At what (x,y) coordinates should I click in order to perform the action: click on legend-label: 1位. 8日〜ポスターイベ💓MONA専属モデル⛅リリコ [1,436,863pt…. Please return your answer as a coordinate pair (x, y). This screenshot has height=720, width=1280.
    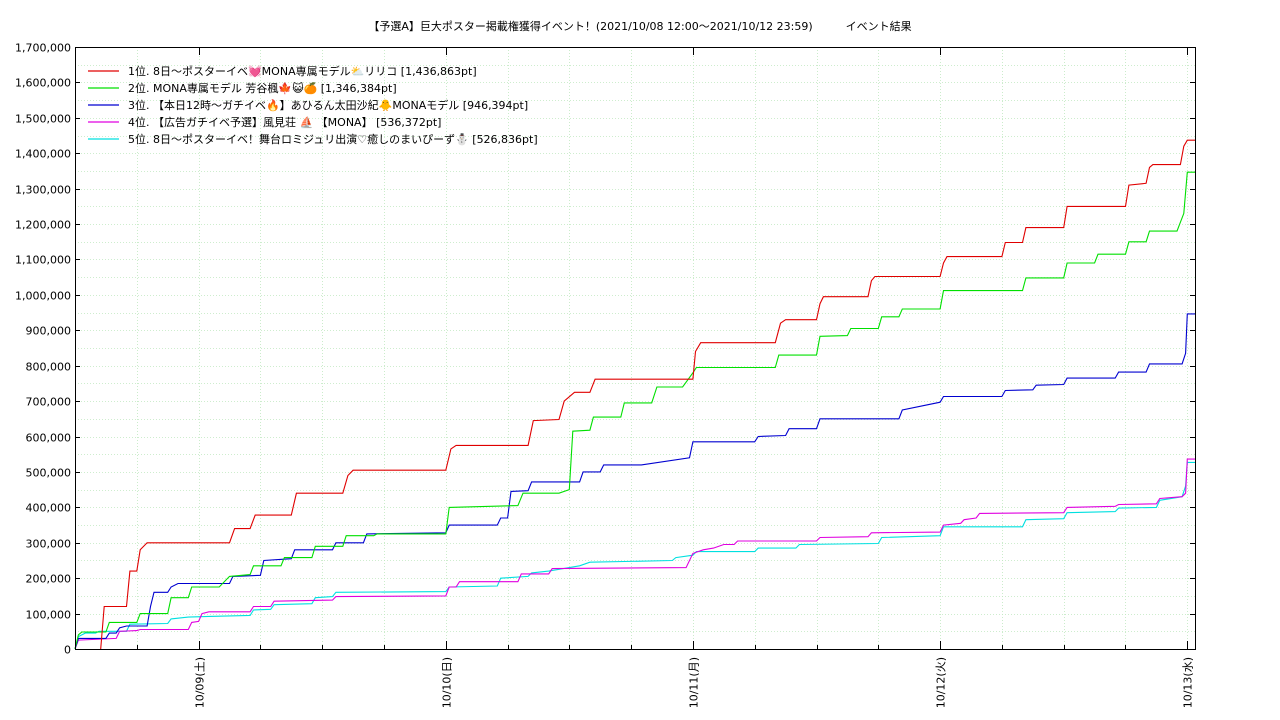
    Looking at the image, I should click on (302, 71).